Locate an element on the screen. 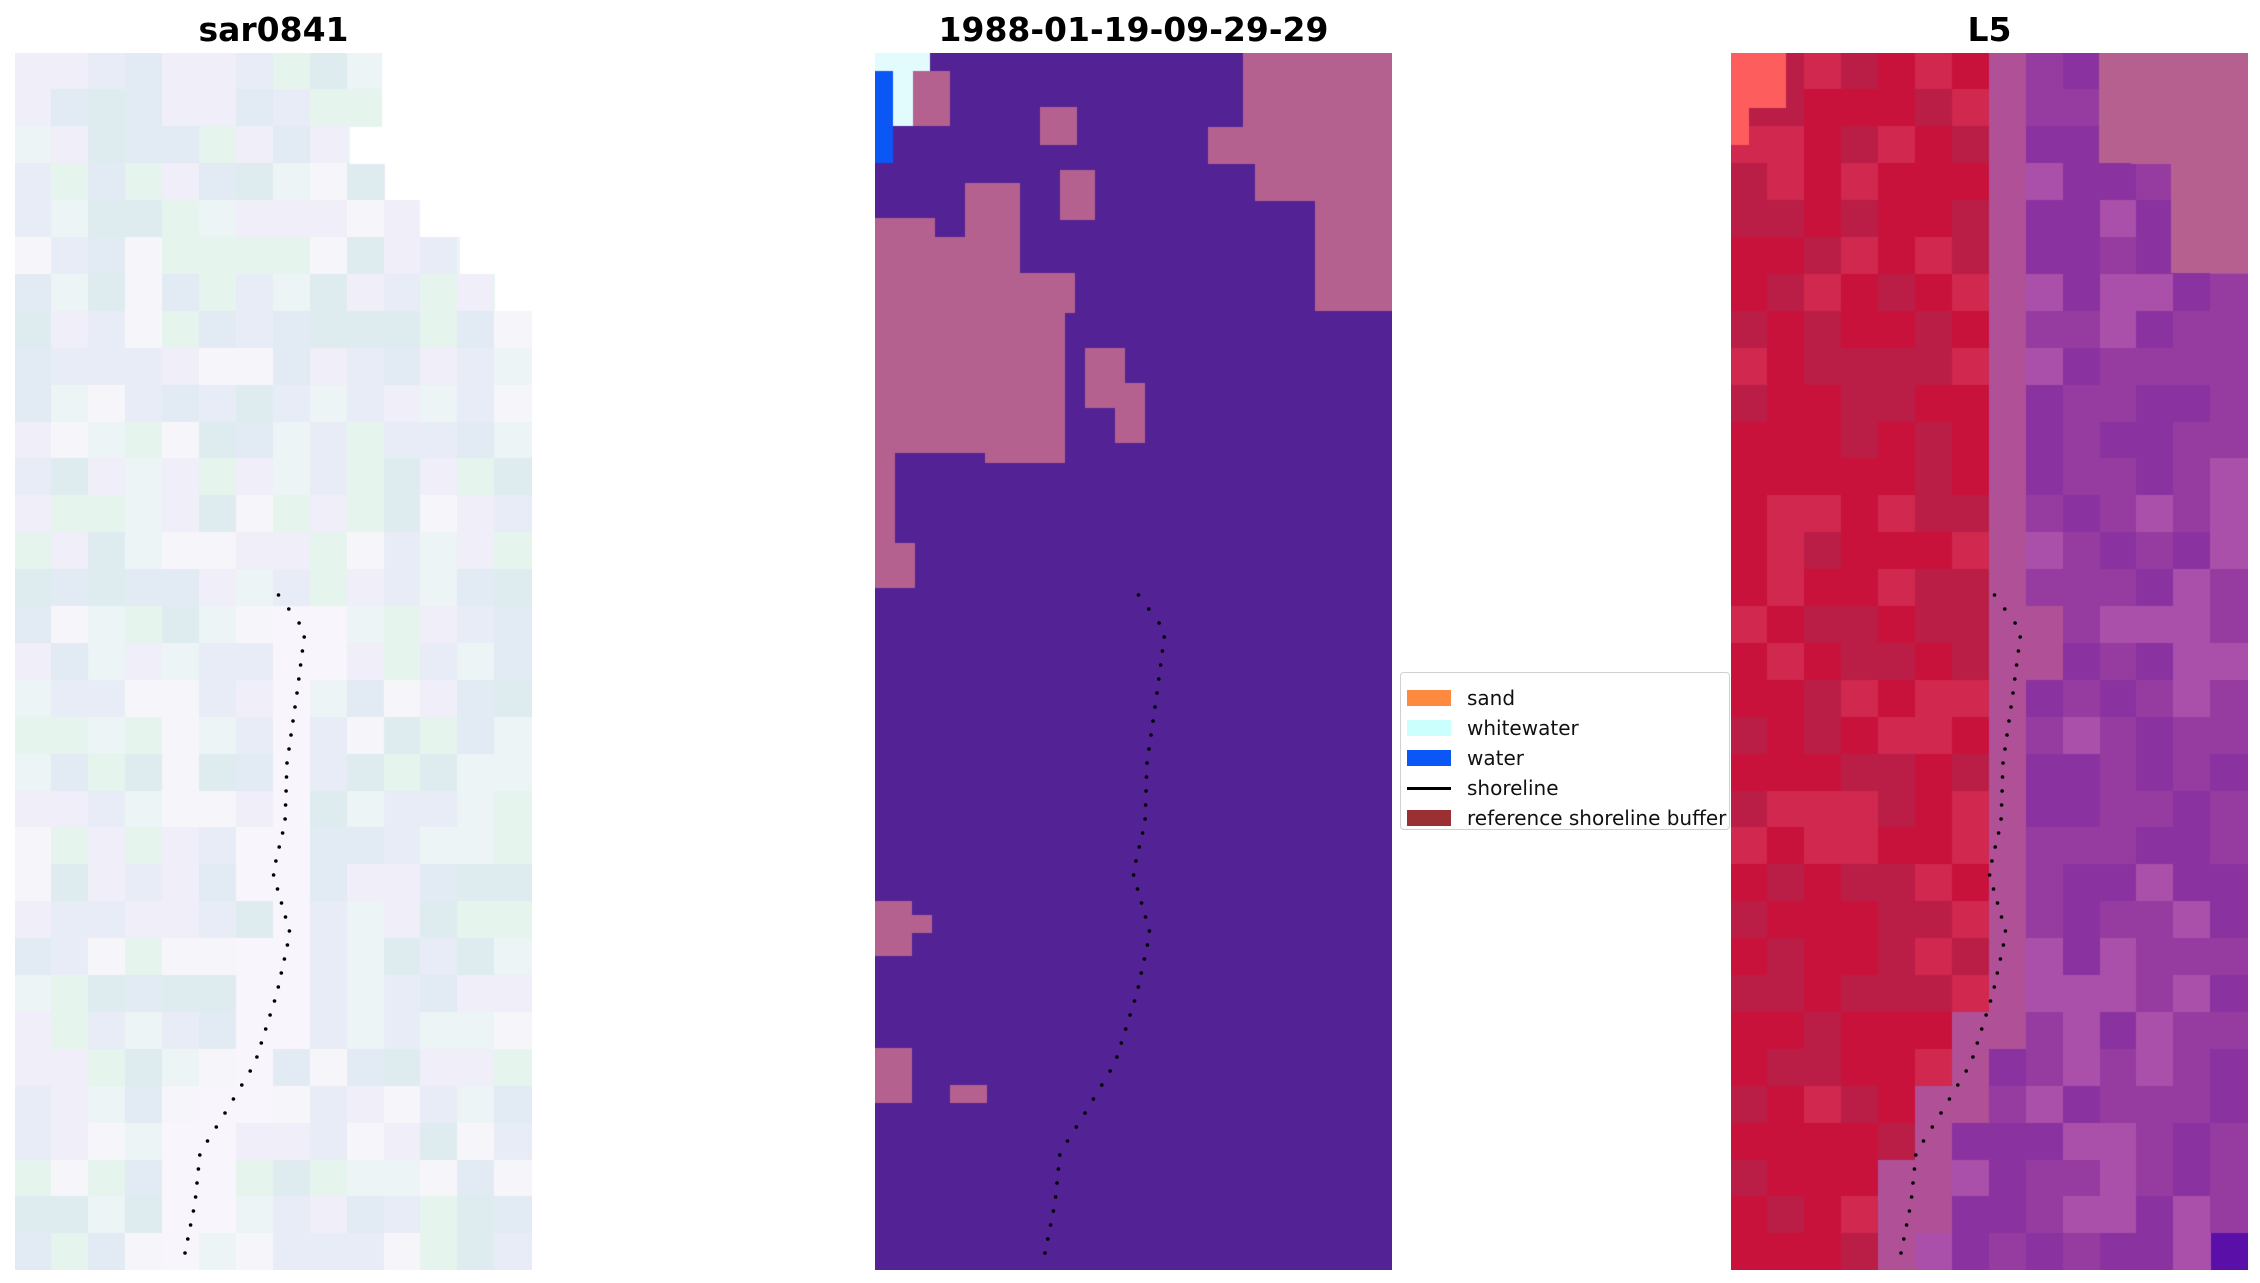 The height and width of the screenshot is (1283, 2260). panel-title-classification: 1988-01-19-09-29-29 is located at coordinates (1133, 29).